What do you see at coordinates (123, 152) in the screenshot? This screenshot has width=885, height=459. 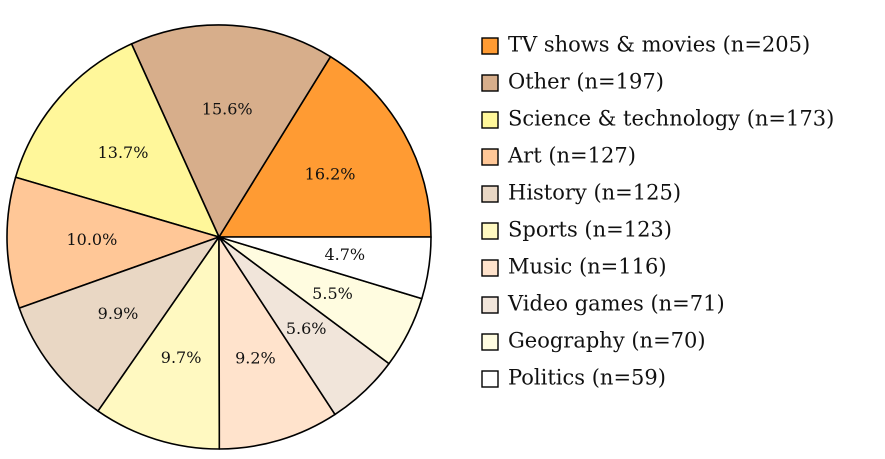 I see `slice-percent-label: 13.7%` at bounding box center [123, 152].